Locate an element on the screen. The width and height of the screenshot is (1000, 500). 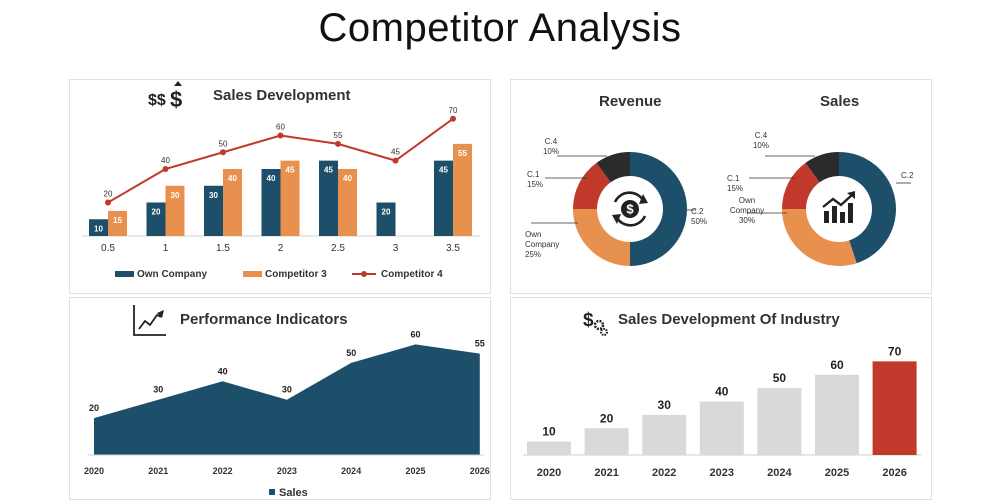
revenue-slice-label: C.1 is located at coordinates (533, 174).